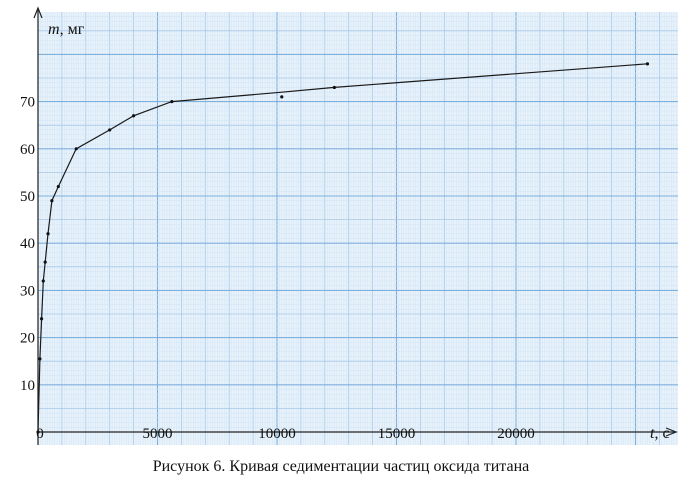 This screenshot has width=682, height=487. What do you see at coordinates (27, 244) in the screenshot?
I see `y-tick-label: 40` at bounding box center [27, 244].